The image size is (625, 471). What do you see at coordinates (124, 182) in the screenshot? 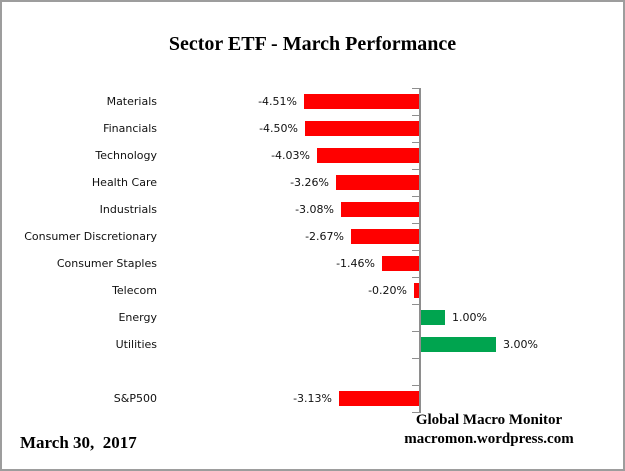
I see `category-label: Health Care` at bounding box center [124, 182].